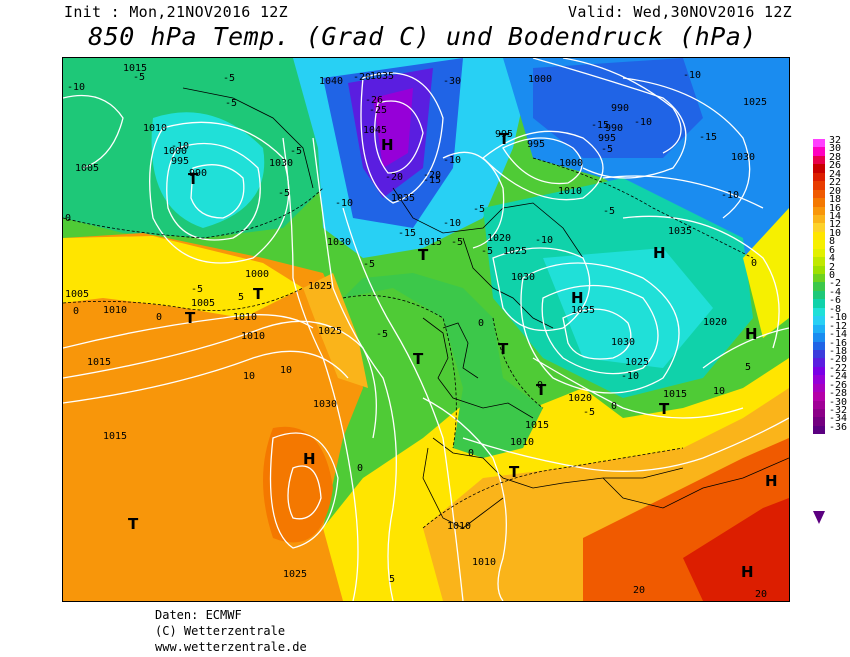 Image resolution: width=850 pixels, height=657 pixels. What do you see at coordinates (819, 517) in the screenshot?
I see `legend-arrow-icon` at bounding box center [819, 517].